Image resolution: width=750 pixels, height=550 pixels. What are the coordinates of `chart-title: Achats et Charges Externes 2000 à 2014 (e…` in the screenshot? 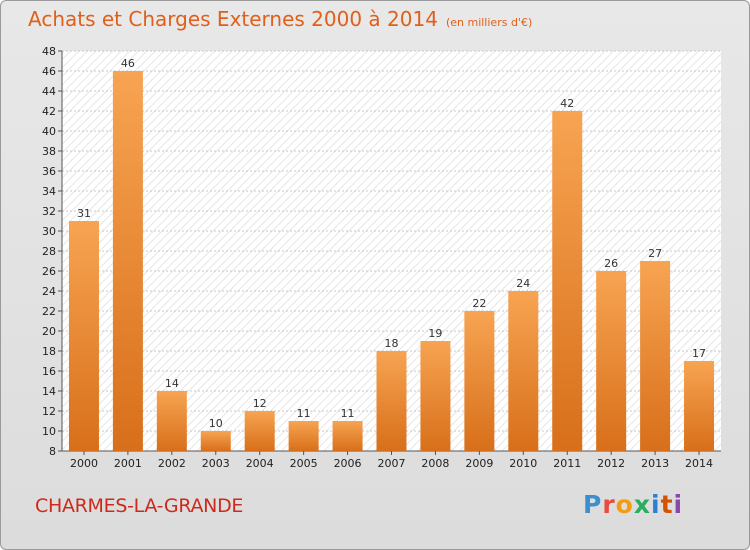 It's located at (280, 19).